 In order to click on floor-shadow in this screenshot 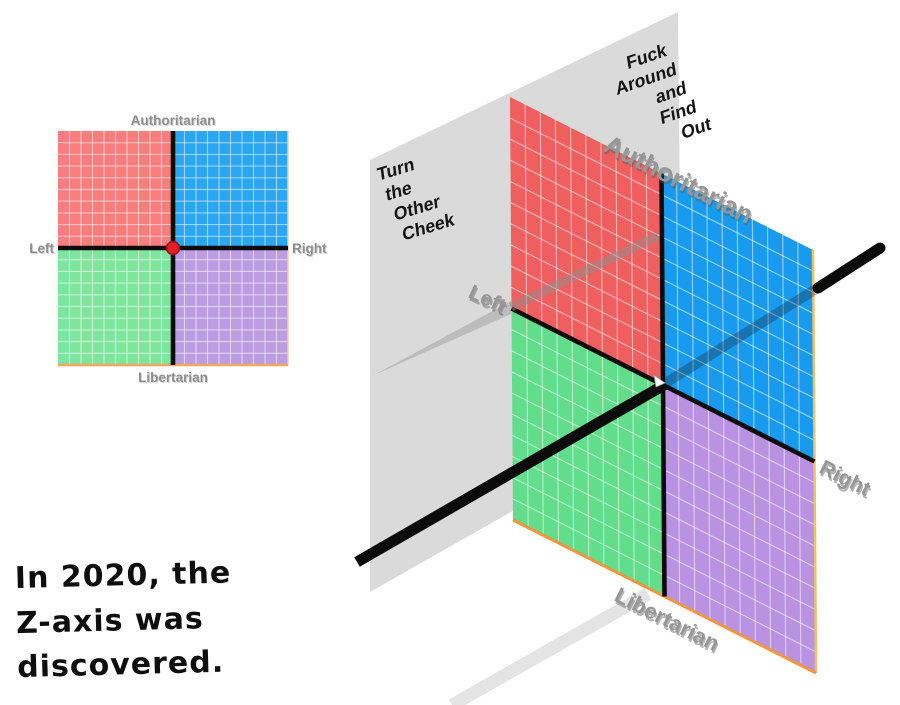, I will do `click(550, 646)`.